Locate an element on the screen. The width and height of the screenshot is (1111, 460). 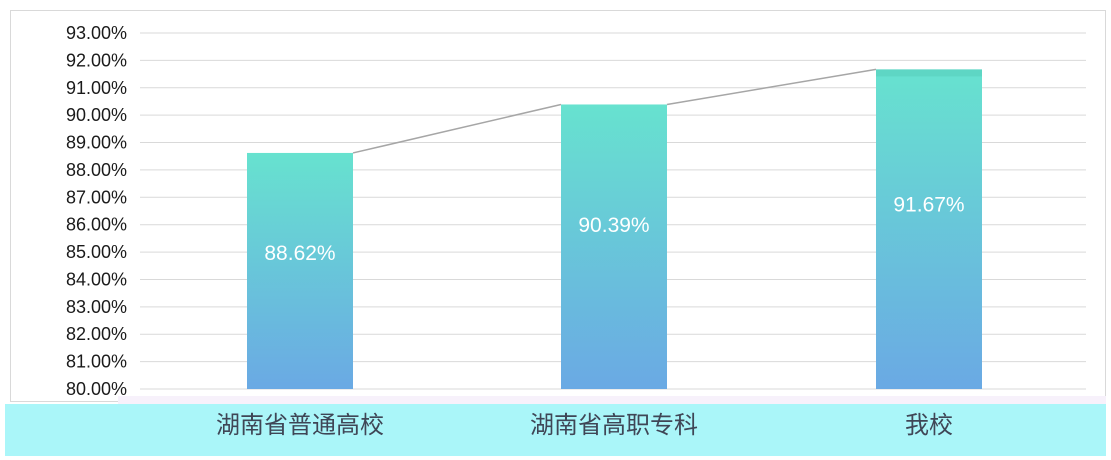
trend-line is located at coordinates (614, 111).